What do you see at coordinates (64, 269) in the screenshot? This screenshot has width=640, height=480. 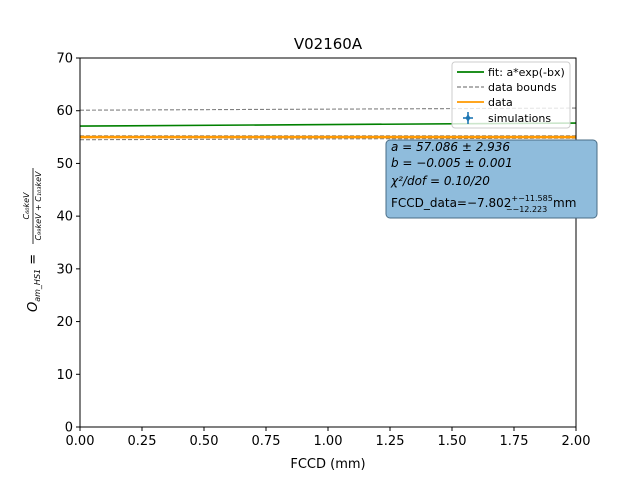 I see `y-tick-label: 30` at bounding box center [64, 269].